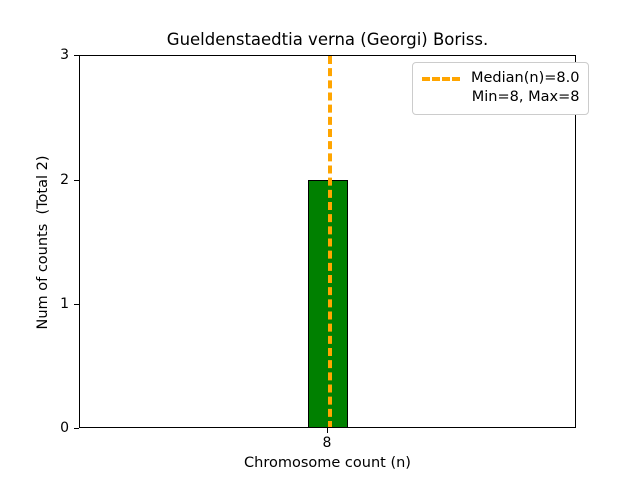 The width and height of the screenshot is (640, 480). I want to click on legend-entry-minmax: Min=8, Max=8, so click(501, 97).